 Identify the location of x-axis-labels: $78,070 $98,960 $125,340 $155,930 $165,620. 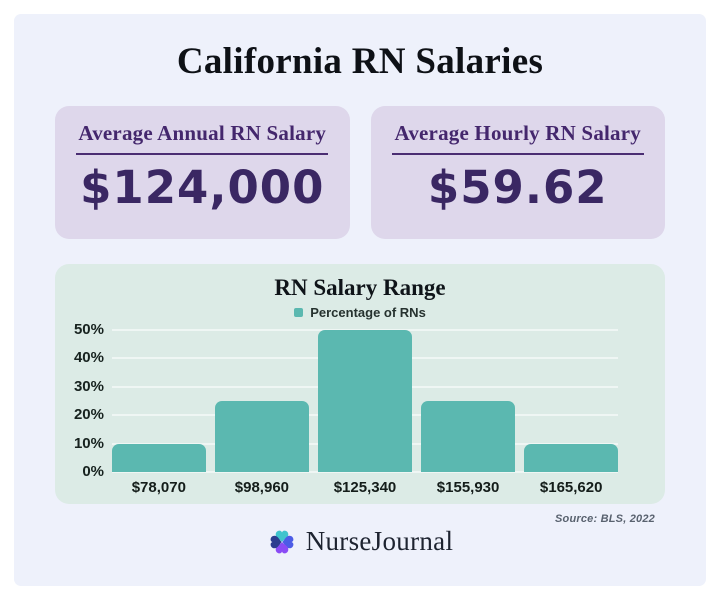
(365, 487).